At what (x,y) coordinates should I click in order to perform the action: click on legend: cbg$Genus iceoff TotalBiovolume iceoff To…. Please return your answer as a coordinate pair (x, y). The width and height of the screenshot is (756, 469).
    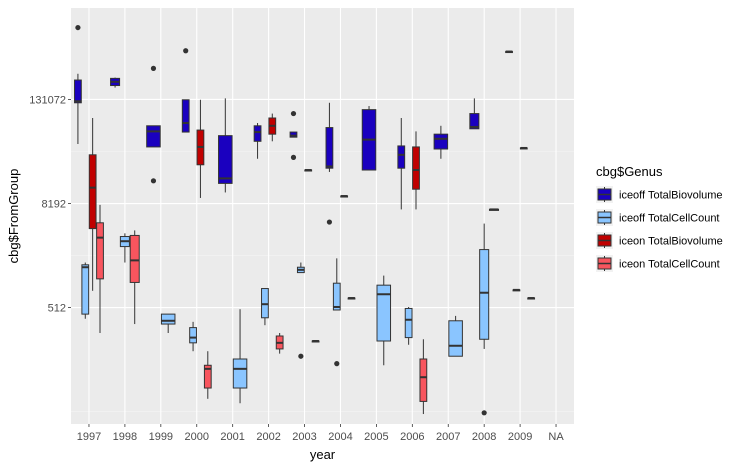
    Looking at the image, I should click on (659, 218).